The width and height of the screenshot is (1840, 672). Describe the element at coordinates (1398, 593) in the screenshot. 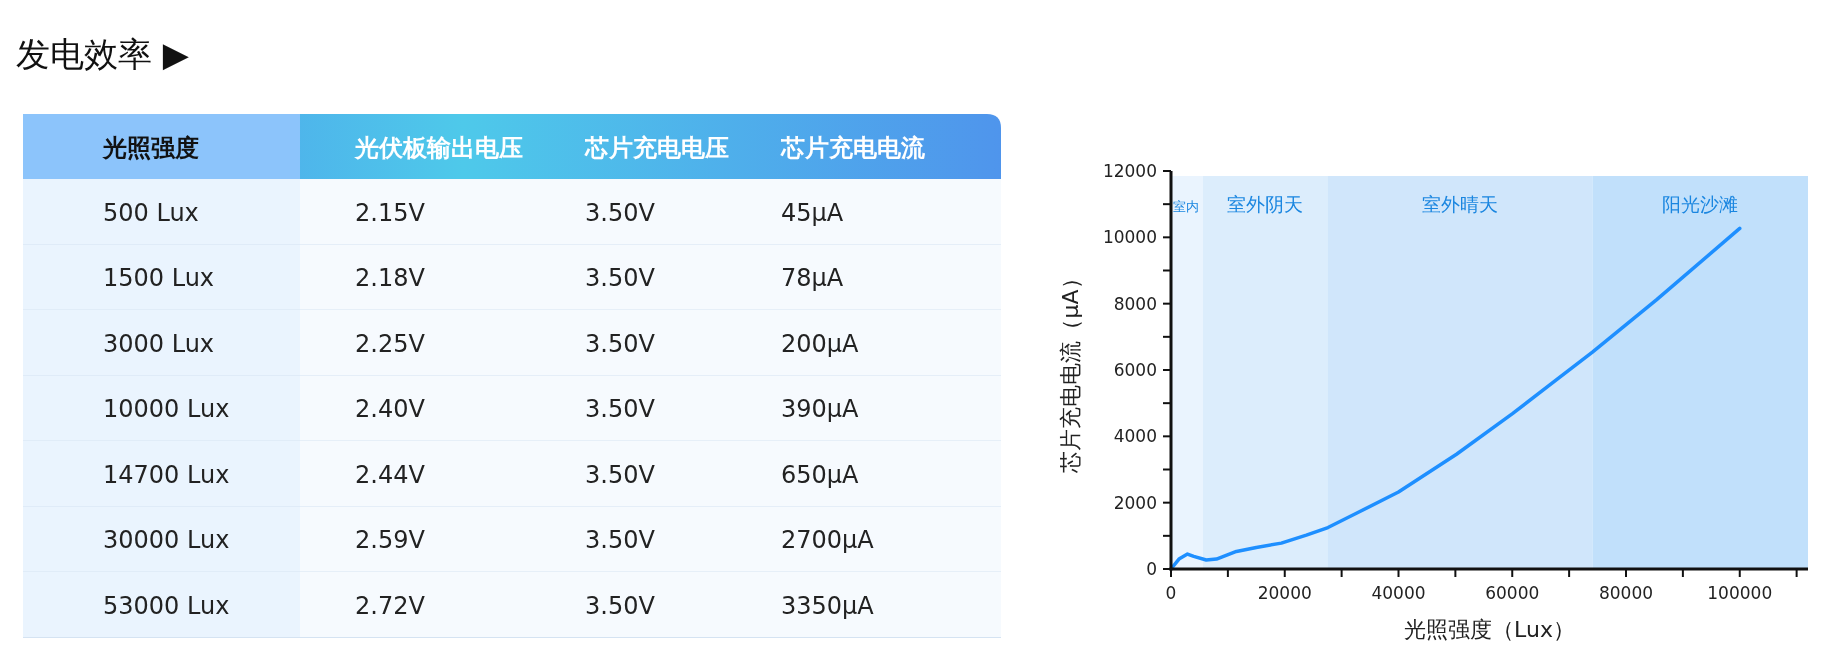

I see `x-tick-label: 40000` at that location.